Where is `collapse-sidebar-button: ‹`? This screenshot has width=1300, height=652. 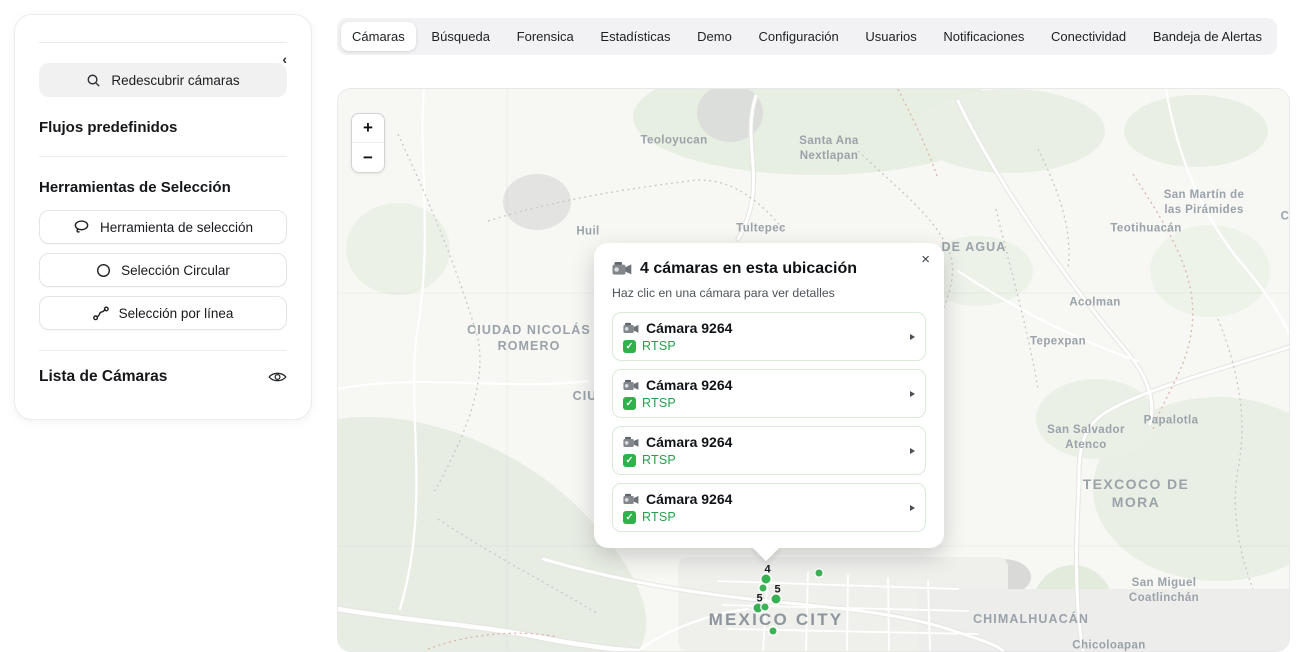 collapse-sidebar-button: ‹ is located at coordinates (284, 59).